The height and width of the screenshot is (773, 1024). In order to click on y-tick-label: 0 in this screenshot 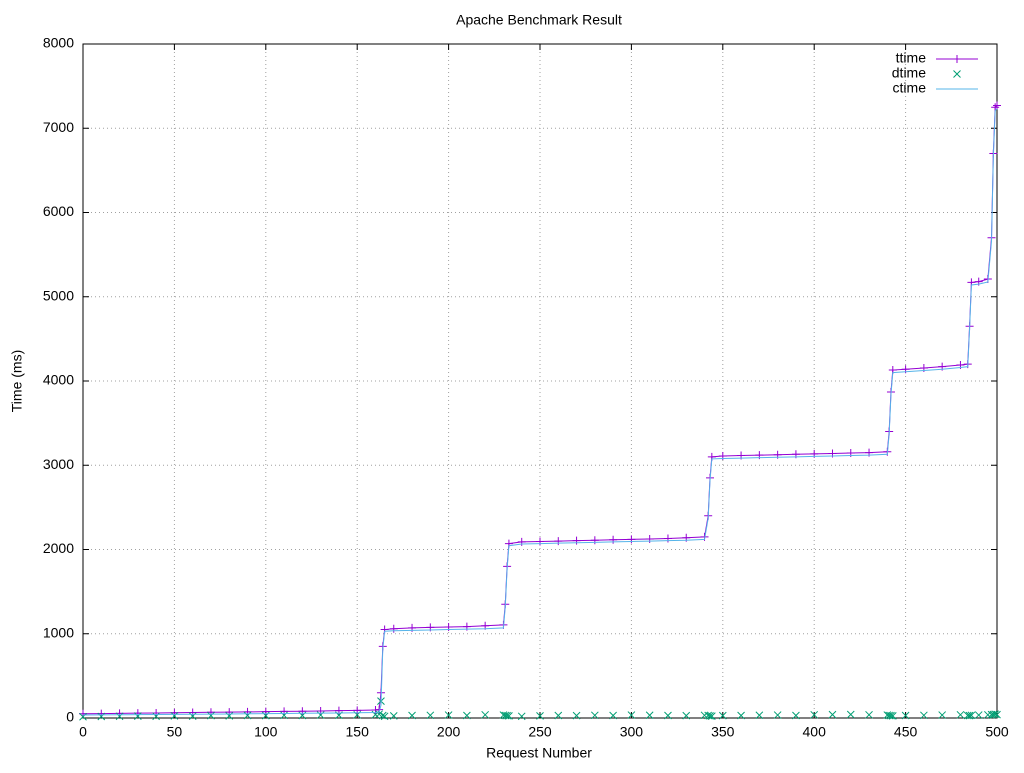, I will do `click(70, 717)`.